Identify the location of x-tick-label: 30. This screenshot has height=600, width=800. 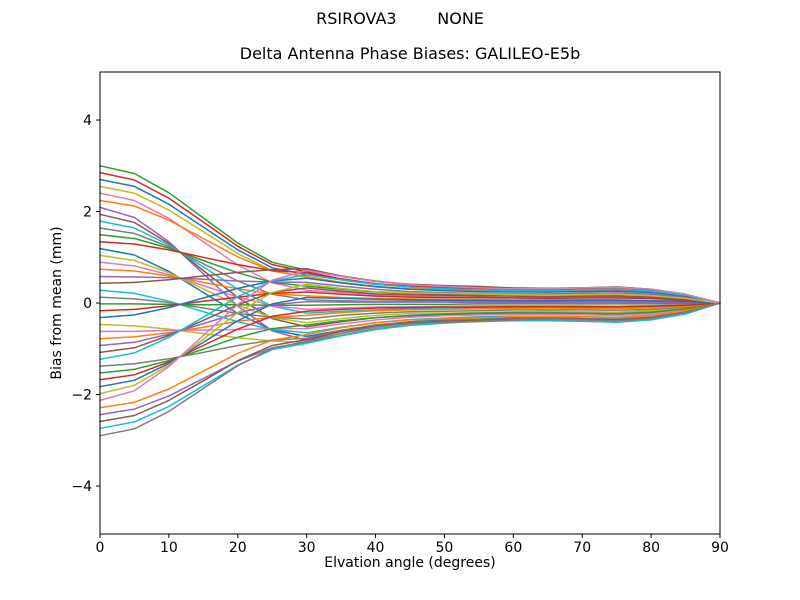
(307, 548).